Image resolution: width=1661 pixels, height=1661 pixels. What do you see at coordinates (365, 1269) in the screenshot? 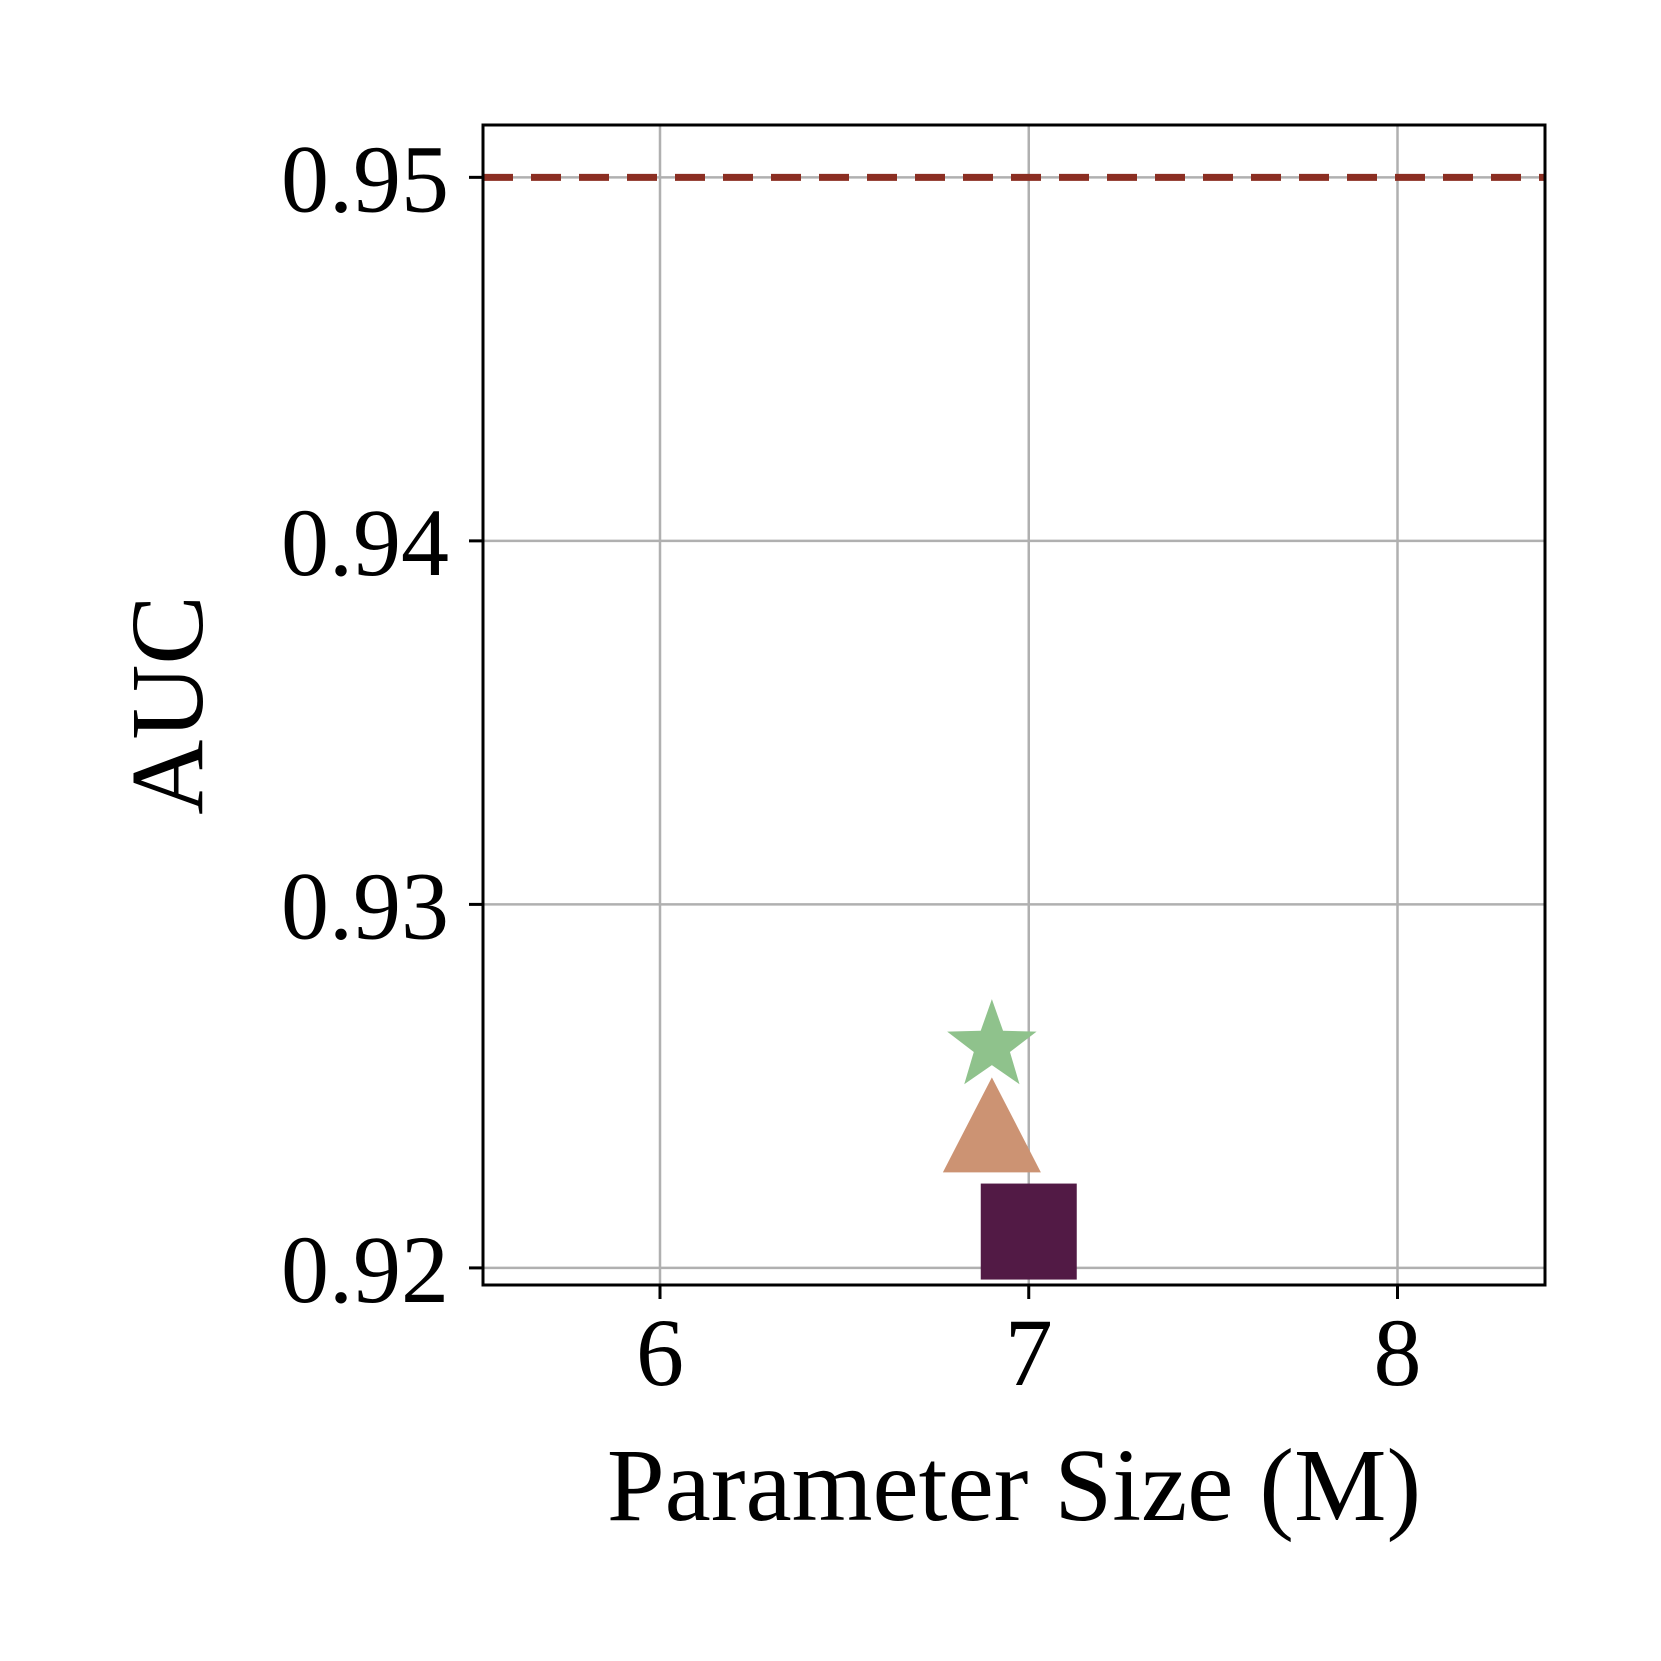
I see `y-tick-label: 0.92` at bounding box center [365, 1269].